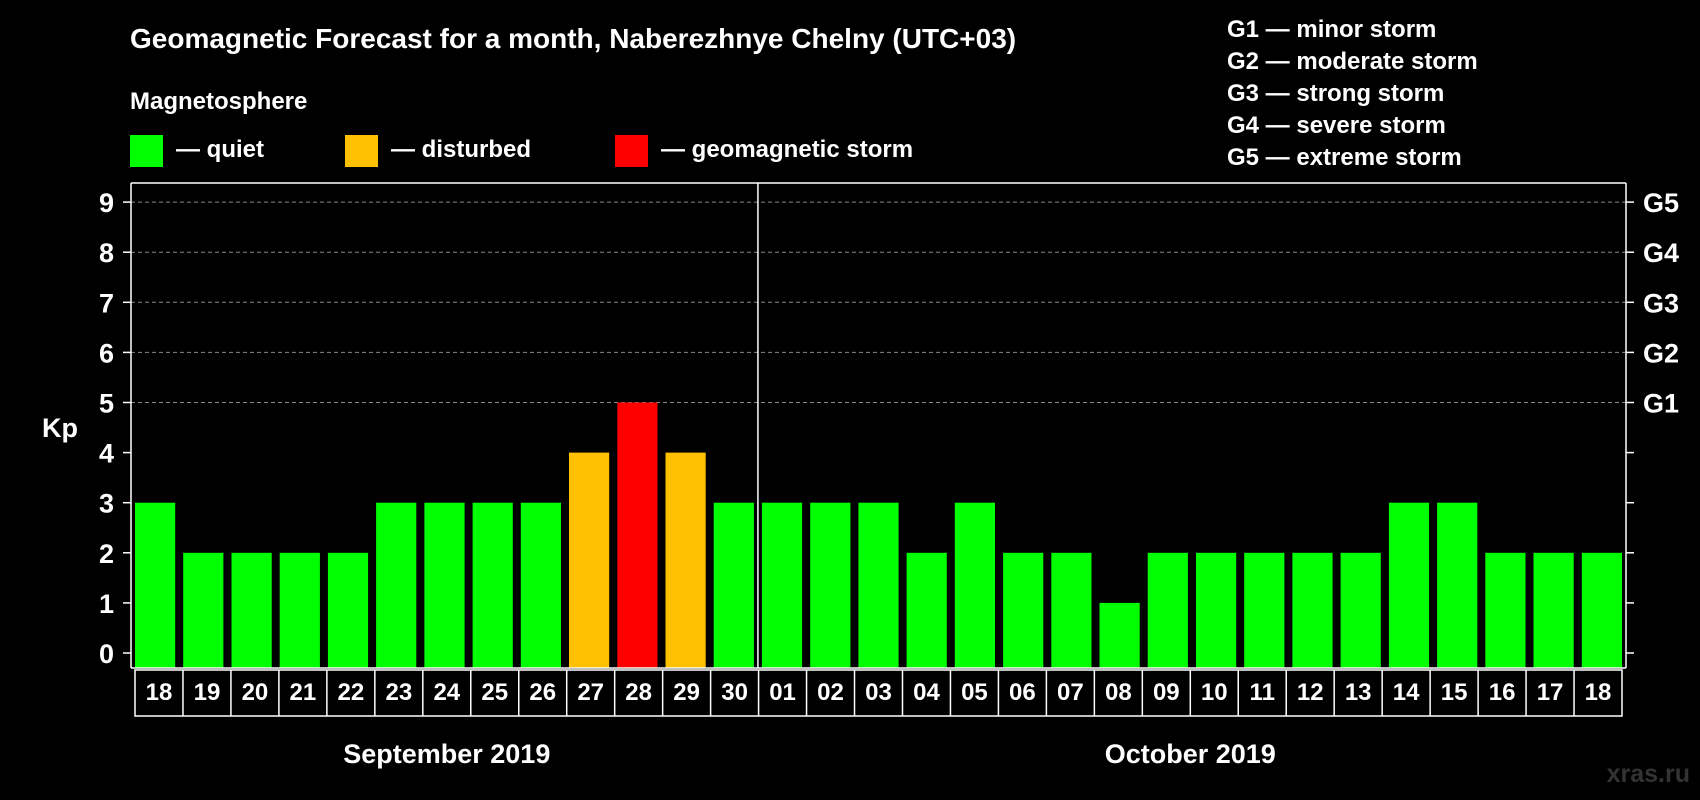 The image size is (1700, 800). I want to click on x-tick-label: 05, so click(974, 692).